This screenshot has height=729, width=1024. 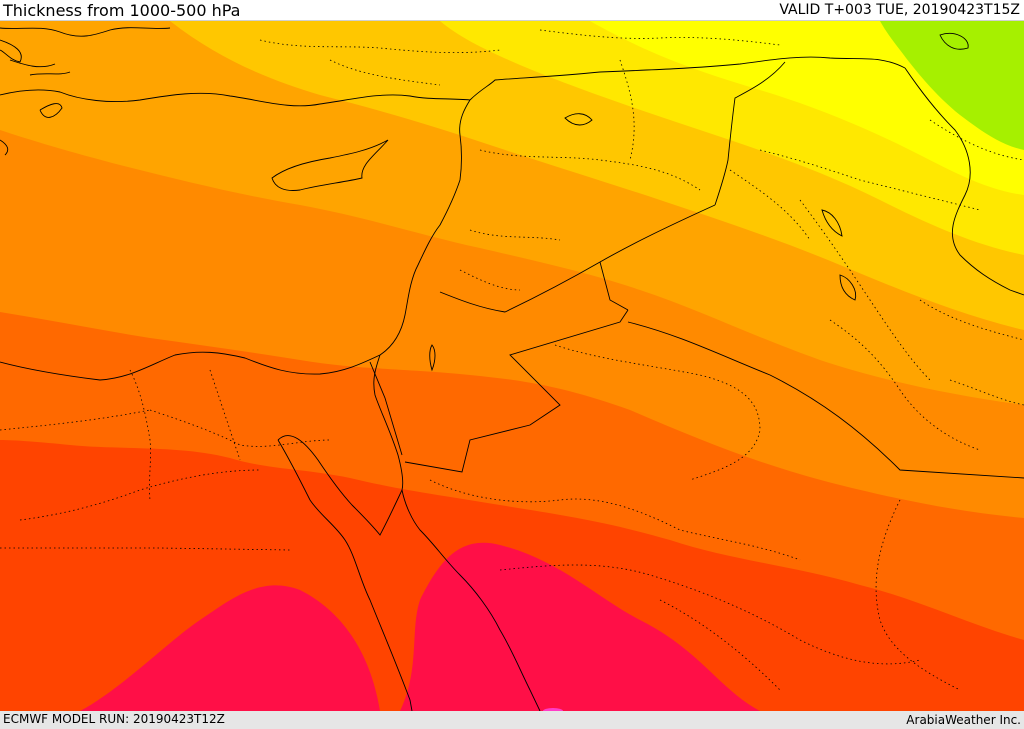 What do you see at coordinates (614, 286) in the screenshot?
I see `border-iraq-jordan` at bounding box center [614, 286].